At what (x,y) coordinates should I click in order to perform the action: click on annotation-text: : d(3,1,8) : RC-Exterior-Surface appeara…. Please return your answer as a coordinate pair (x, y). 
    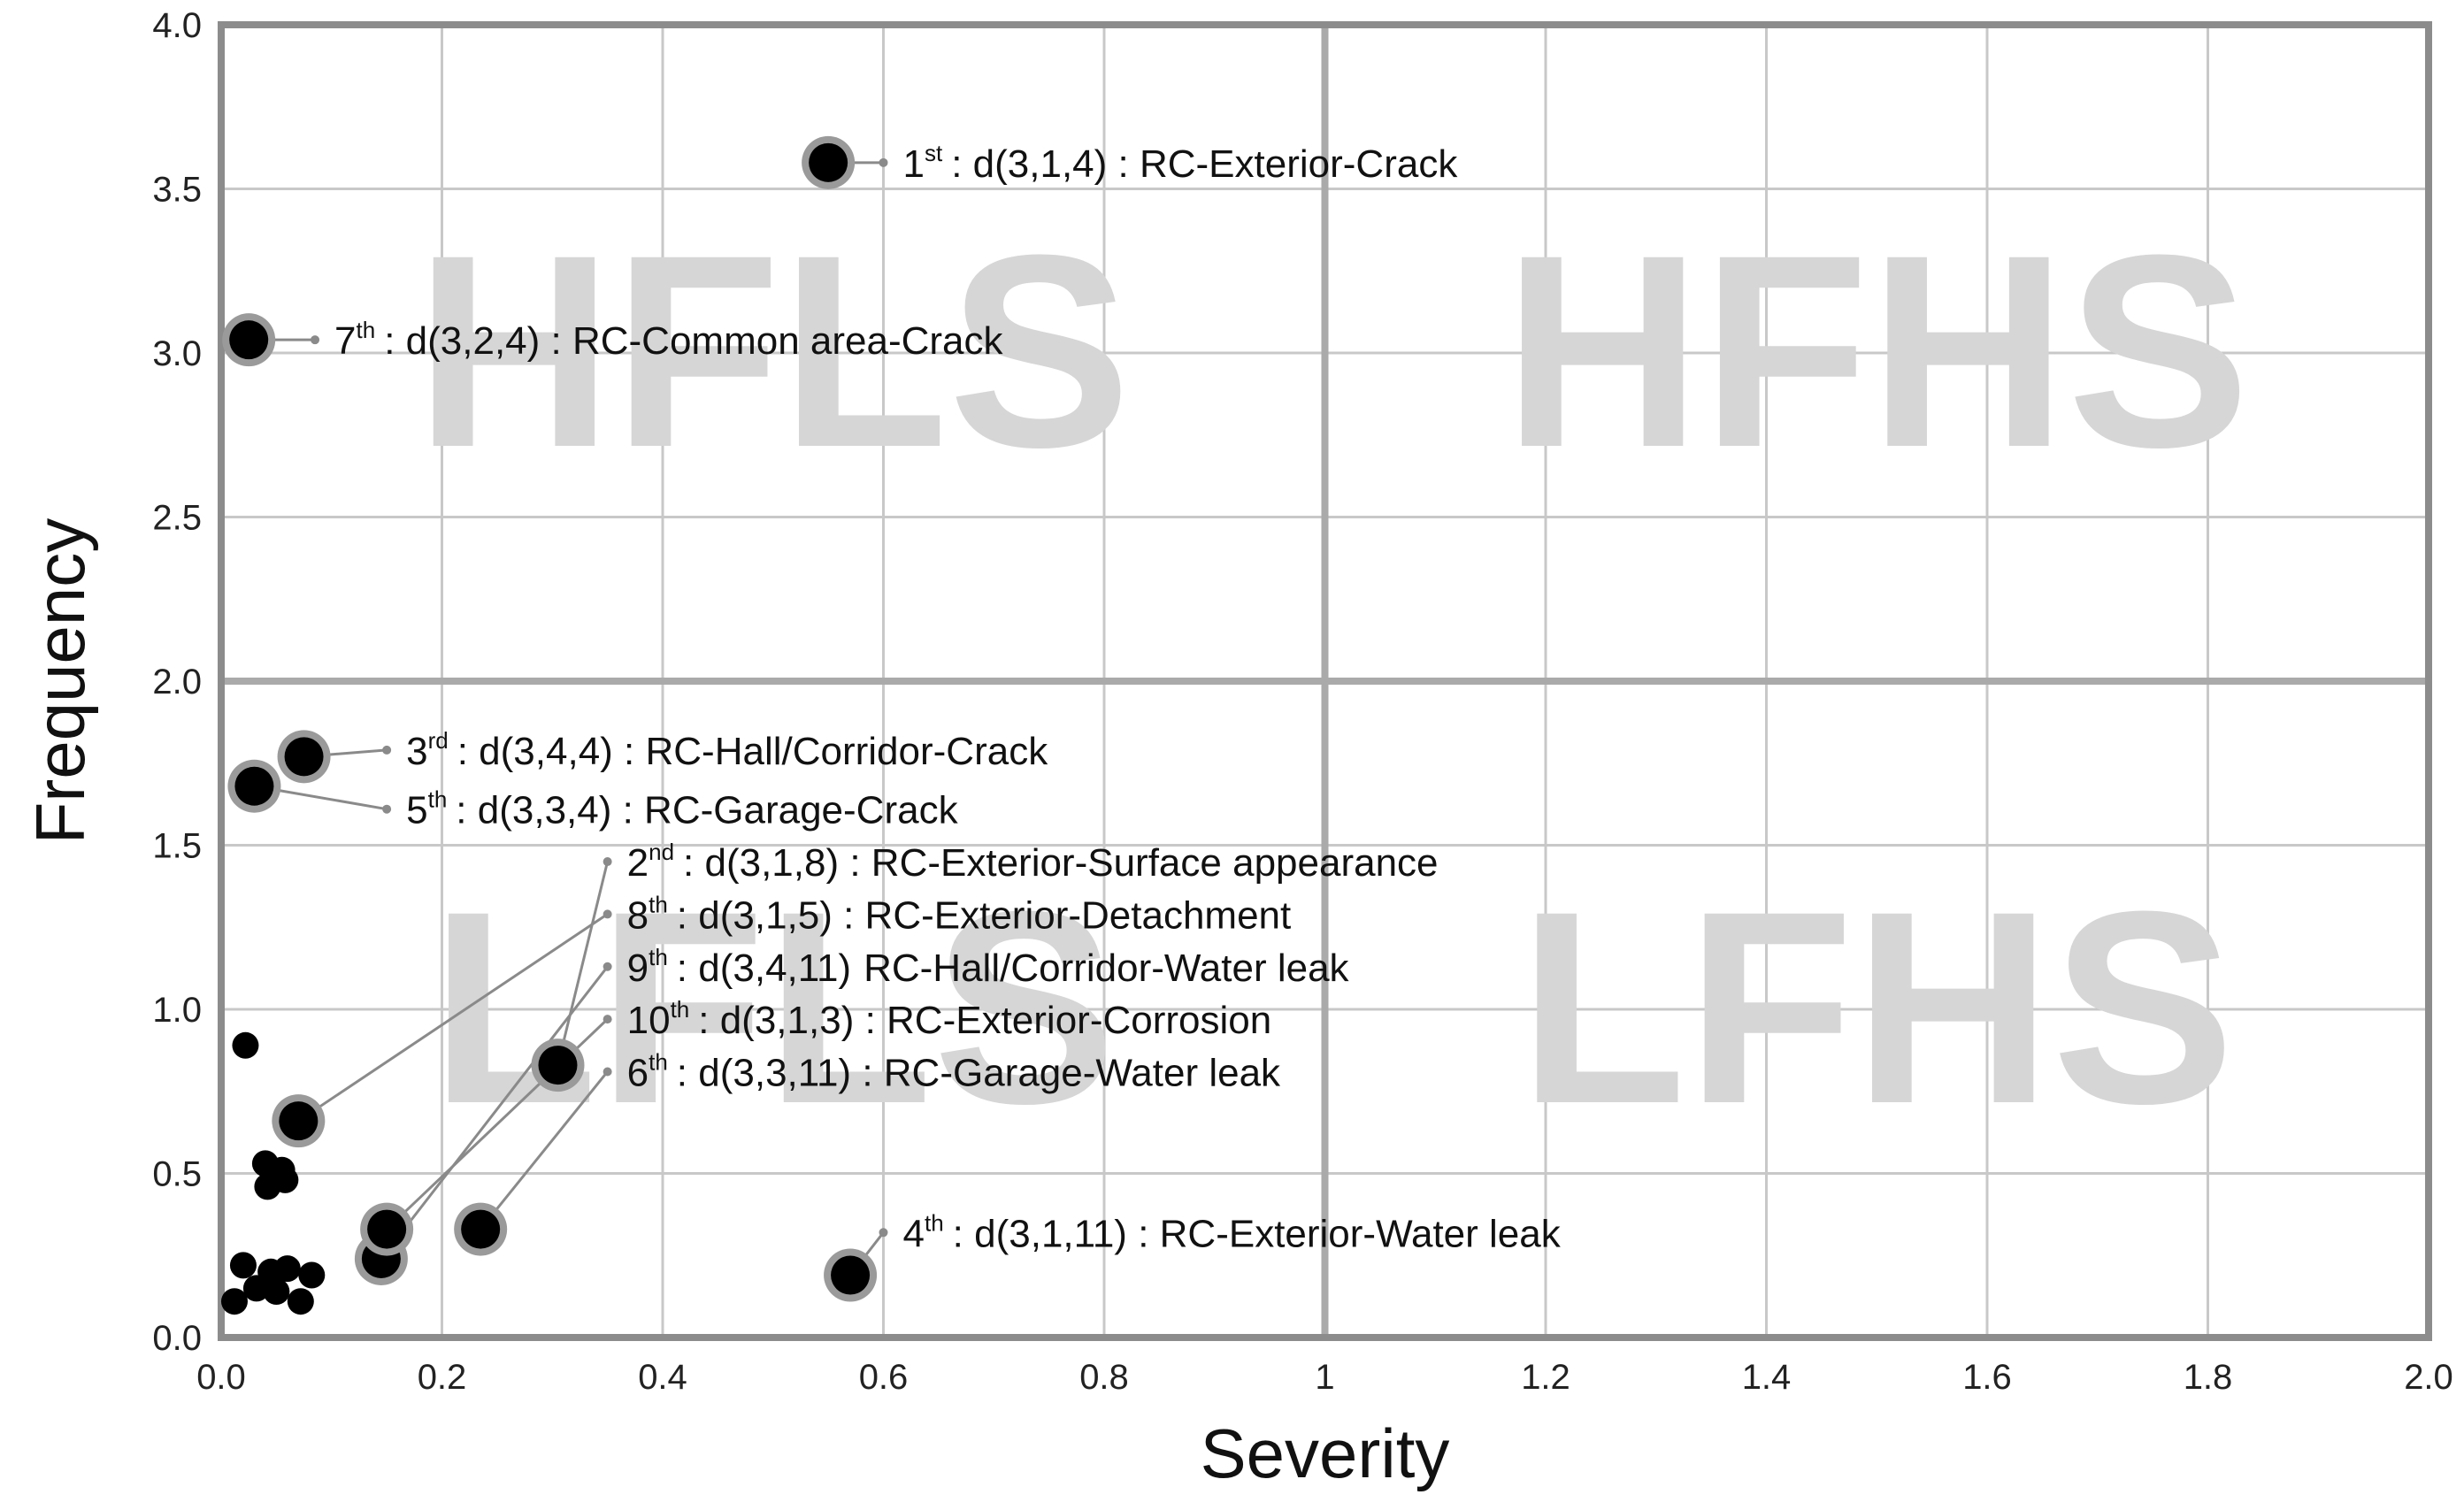
    Looking at the image, I should click on (1061, 863).